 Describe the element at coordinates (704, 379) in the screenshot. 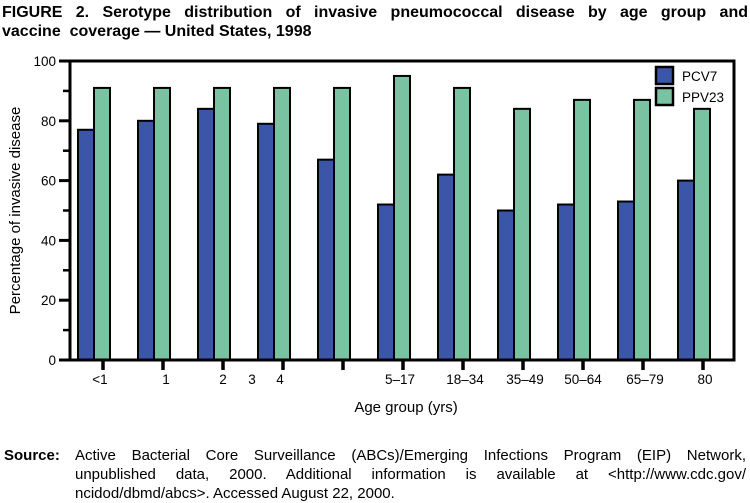

I see `x-tick-label: 80` at that location.